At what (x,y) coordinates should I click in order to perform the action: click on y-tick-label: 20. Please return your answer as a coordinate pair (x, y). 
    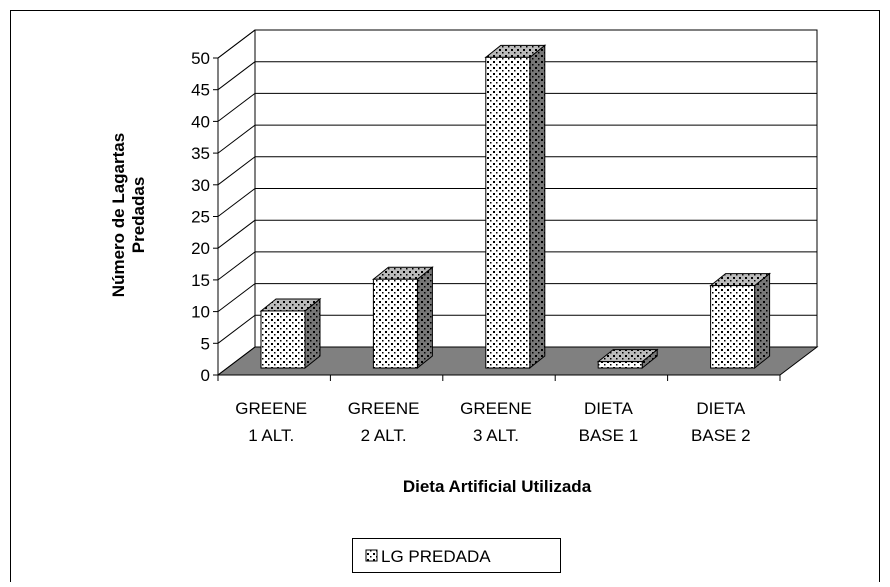
    Looking at the image, I should click on (200, 248).